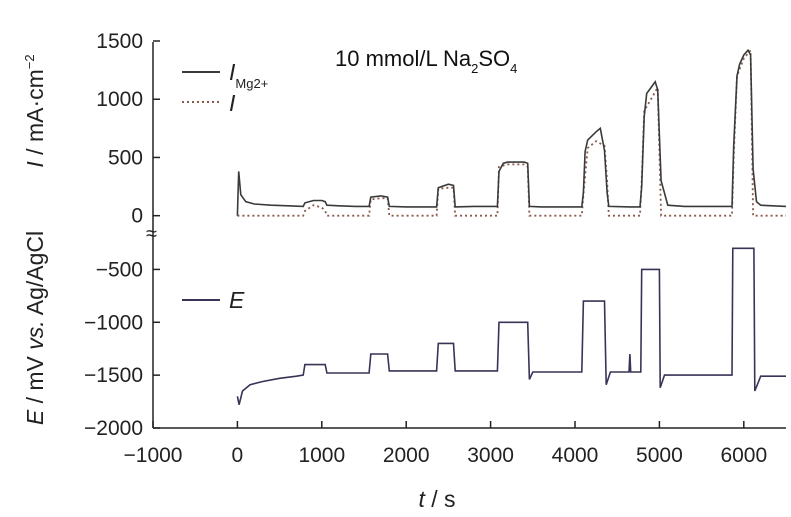  I want to click on axis-break-marker: ≈, so click(151, 234).